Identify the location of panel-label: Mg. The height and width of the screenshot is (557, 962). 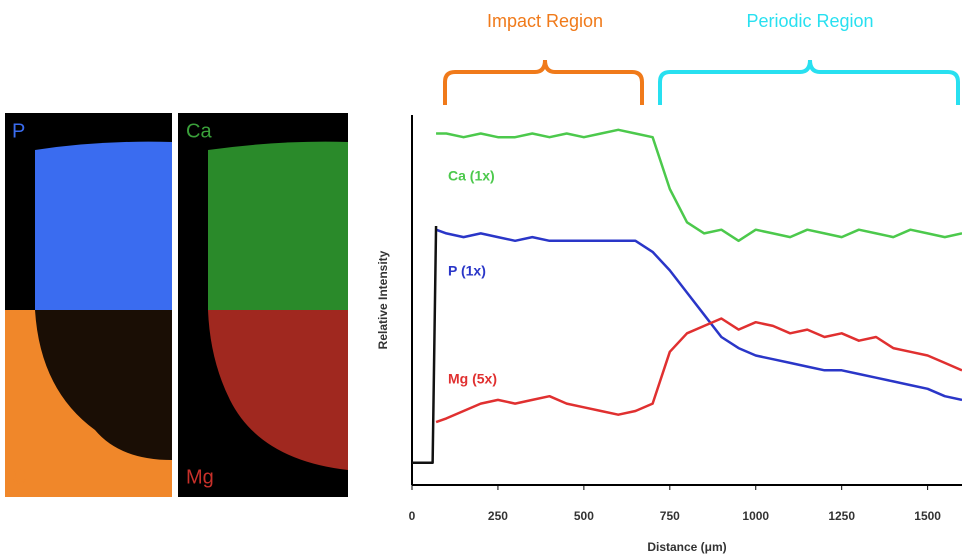
(200, 477).